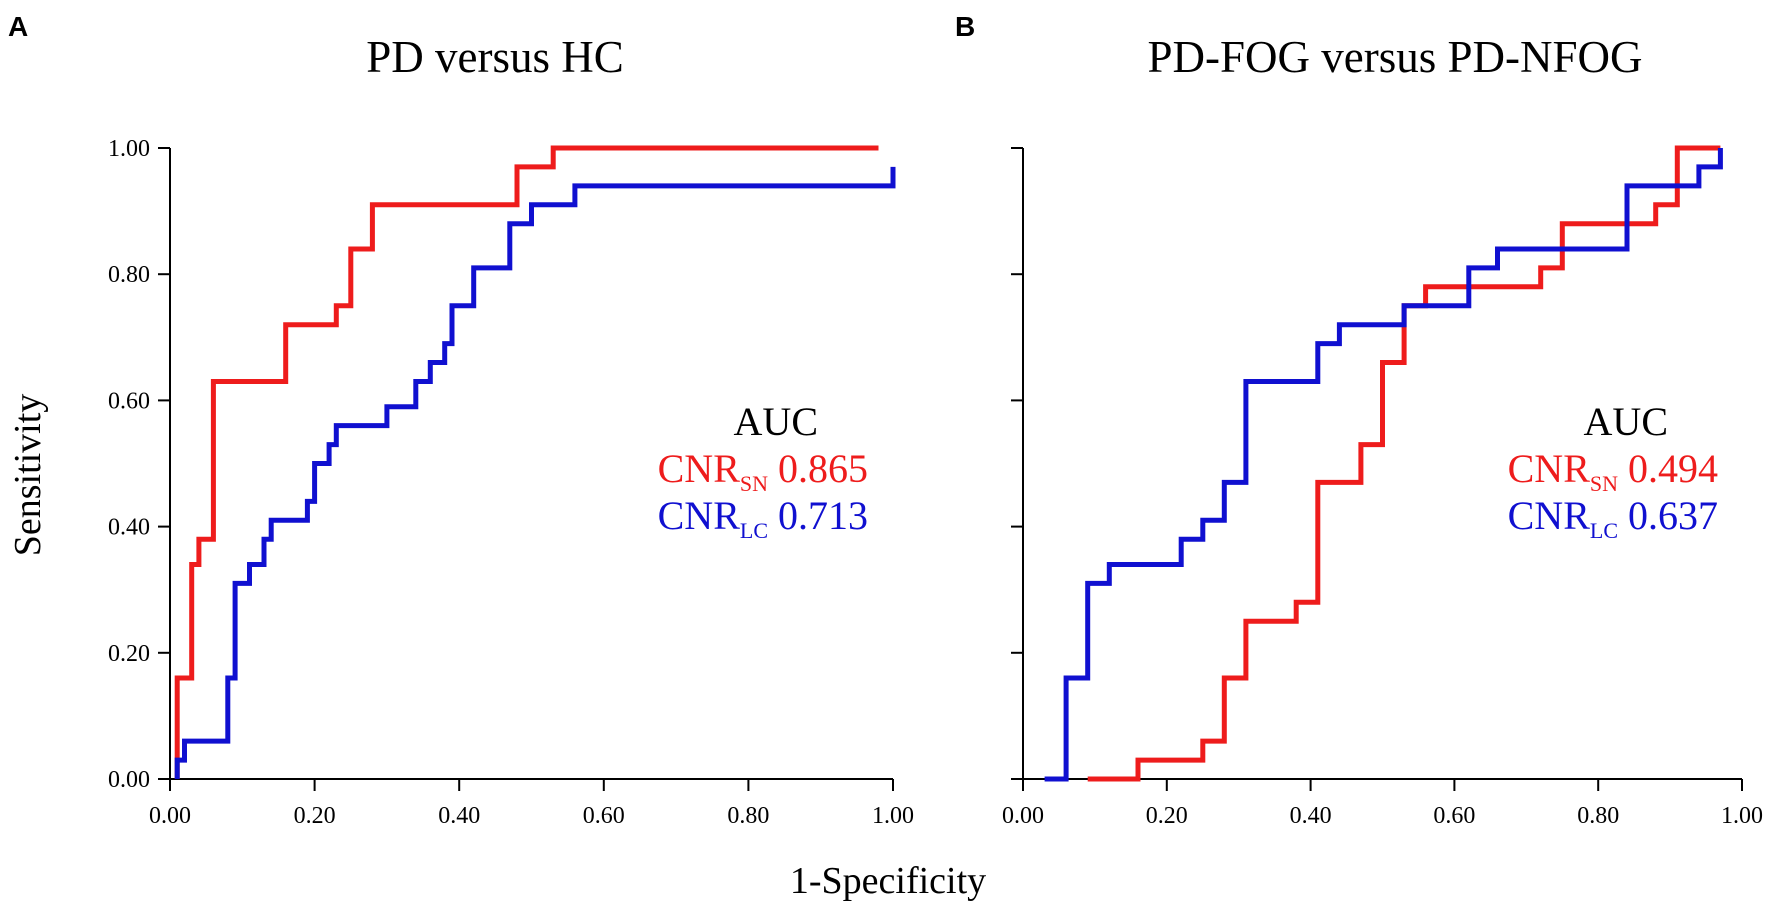 This screenshot has width=1775, height=912. I want to click on panel-a-x-tick-label: 0.40, so click(459, 816).